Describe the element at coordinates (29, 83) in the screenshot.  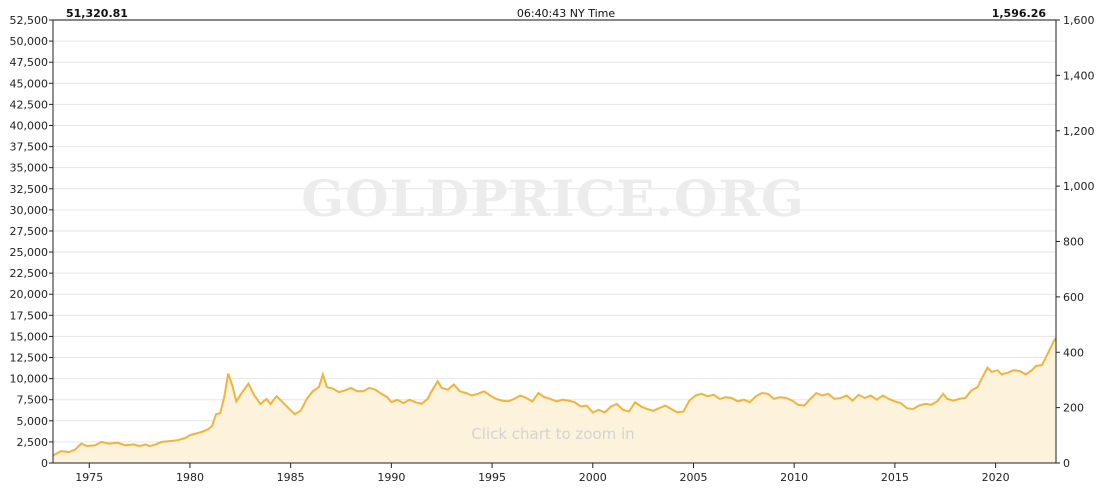
I see `left-tick-label: 45,000` at that location.